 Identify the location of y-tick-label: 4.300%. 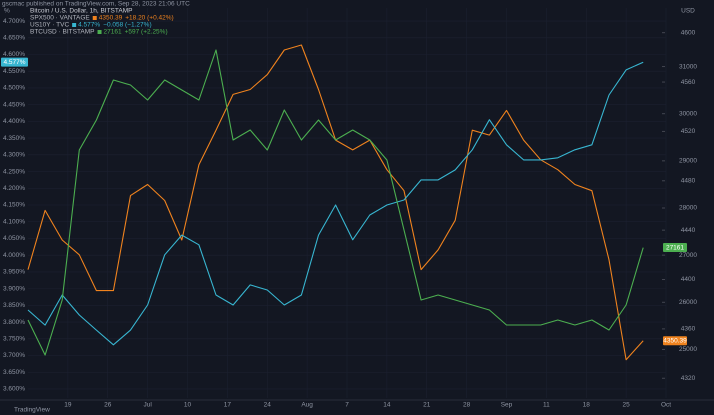
(14, 155).